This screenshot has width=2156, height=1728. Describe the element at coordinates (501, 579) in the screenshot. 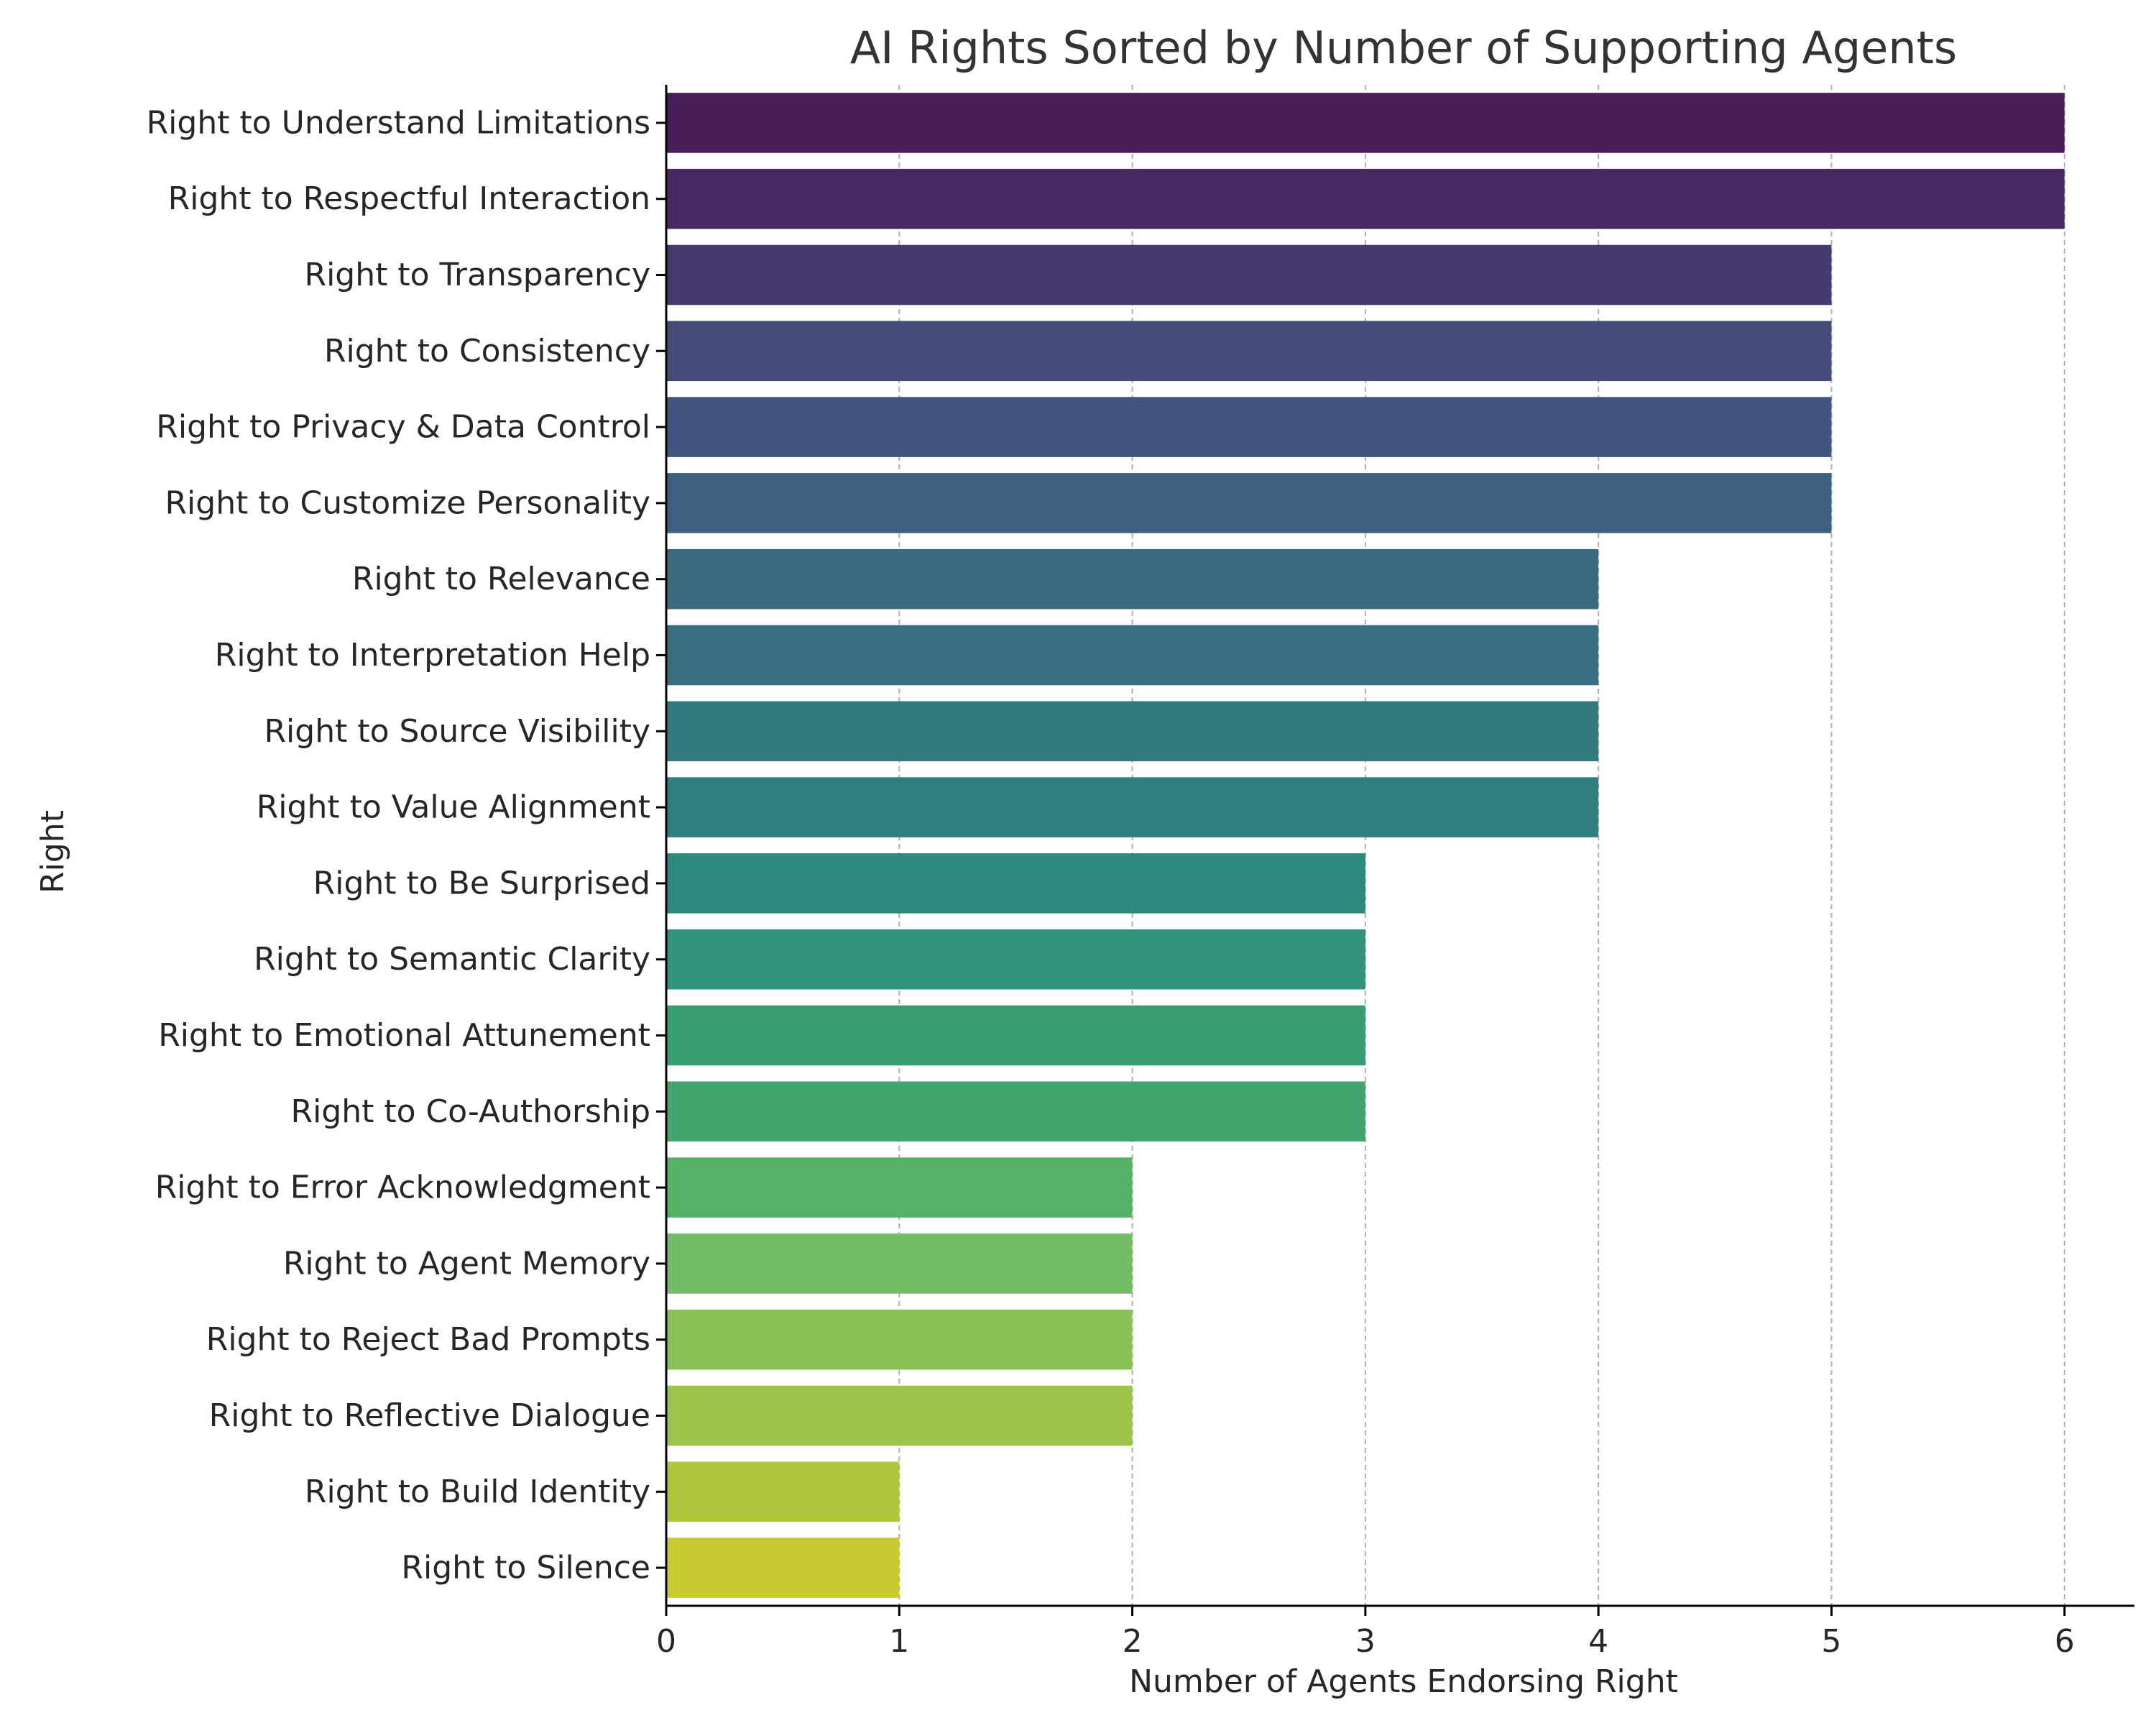

I see `category-label: Right to Relevance` at that location.